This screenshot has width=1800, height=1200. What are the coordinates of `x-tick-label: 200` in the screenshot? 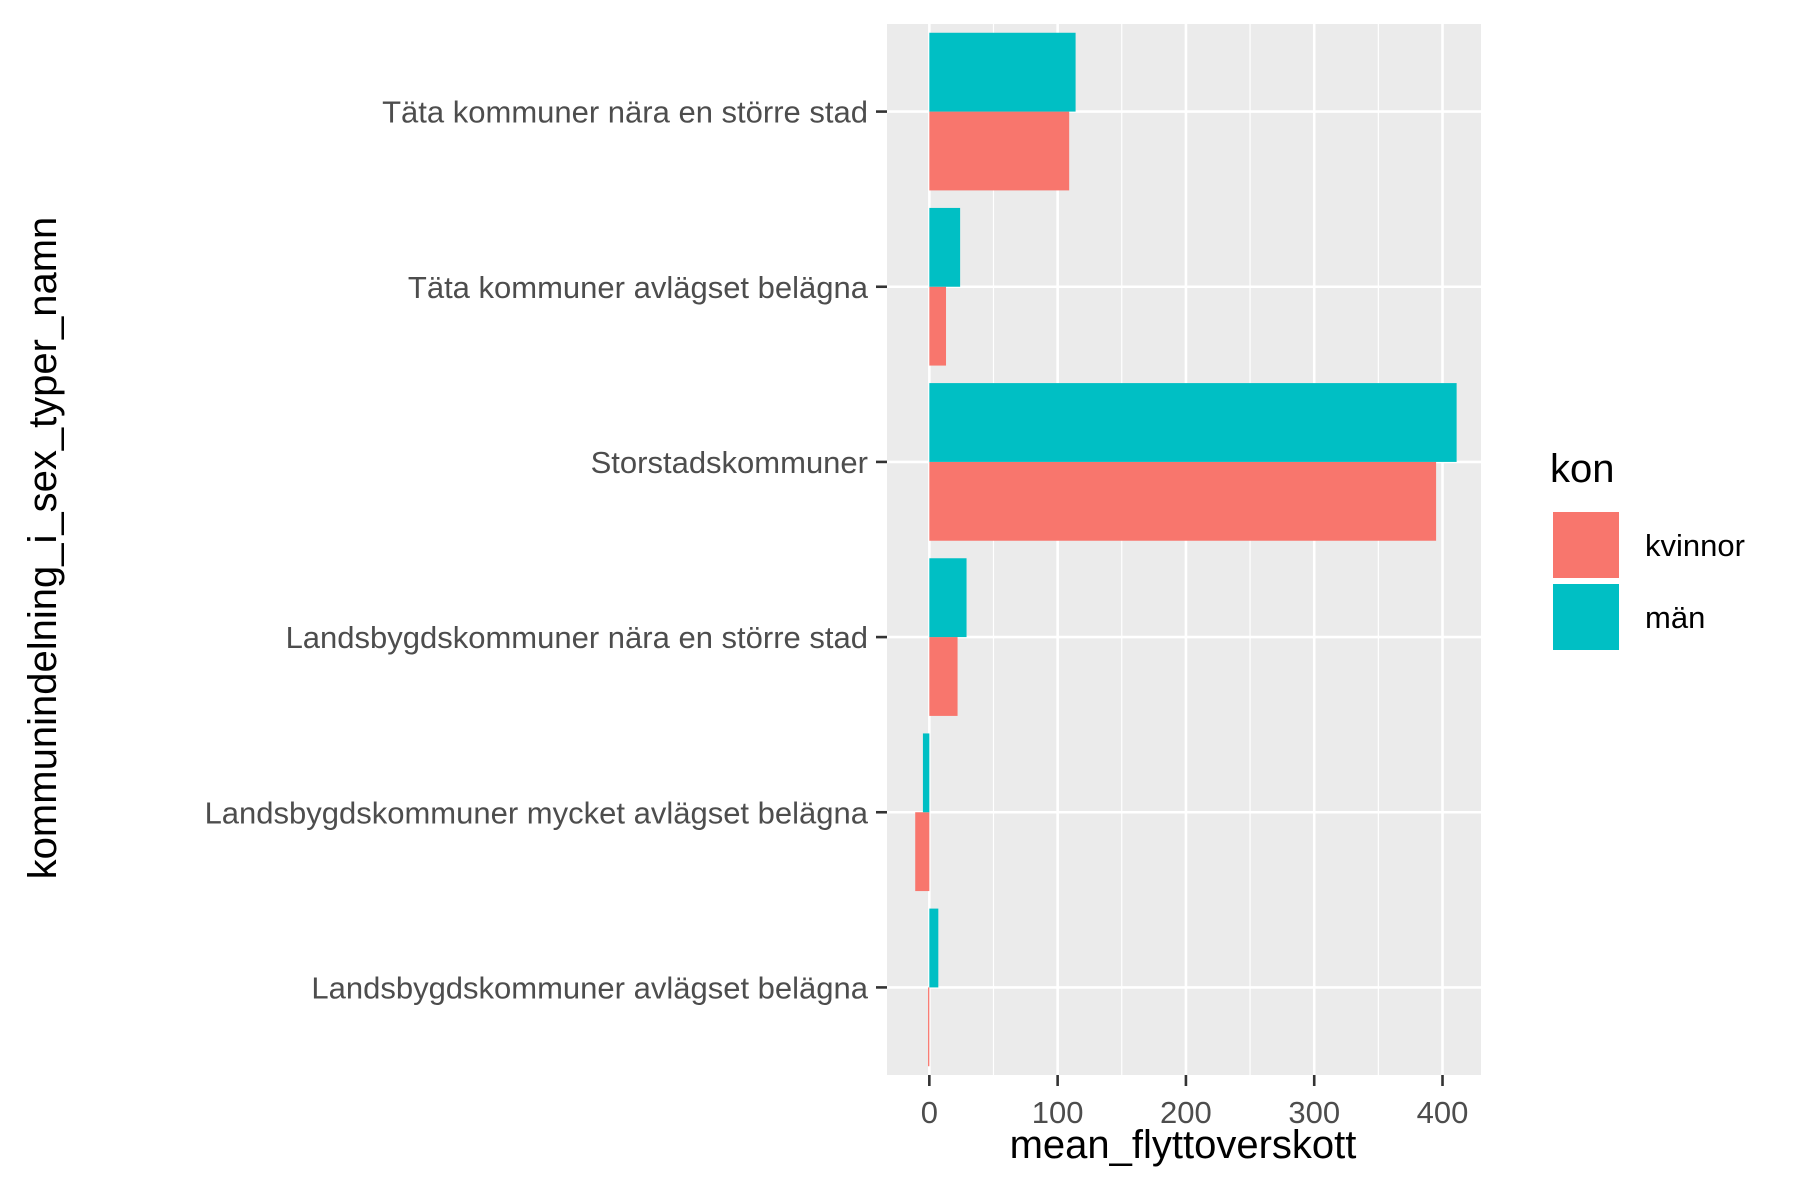 It's located at (1186, 1112).